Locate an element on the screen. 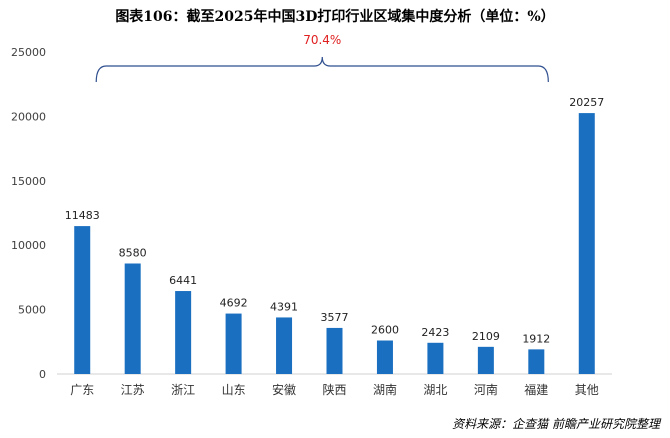  category-label: 陕西 is located at coordinates (334, 389).